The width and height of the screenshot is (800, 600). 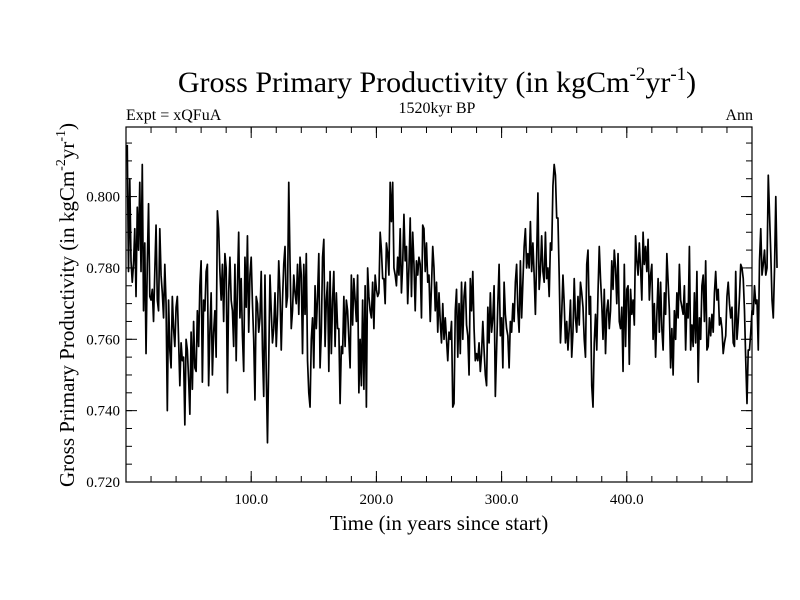 What do you see at coordinates (251, 500) in the screenshot?
I see `x-tick-label: 100.0` at bounding box center [251, 500].